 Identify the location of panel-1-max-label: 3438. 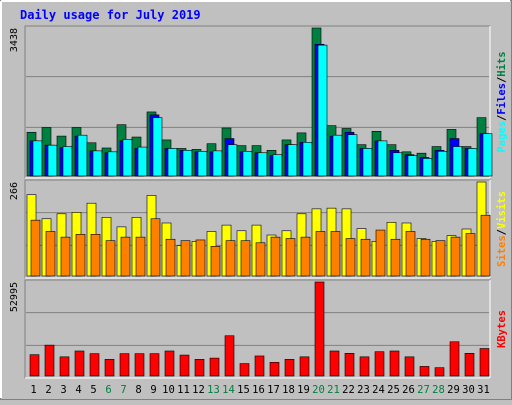
(14, 40).